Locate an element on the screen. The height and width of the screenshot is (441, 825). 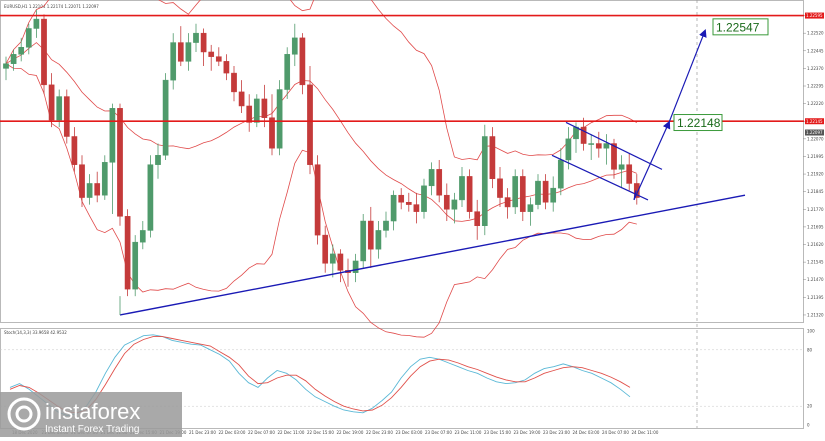
annotation-price-label: 1.22148 is located at coordinates (699, 123).